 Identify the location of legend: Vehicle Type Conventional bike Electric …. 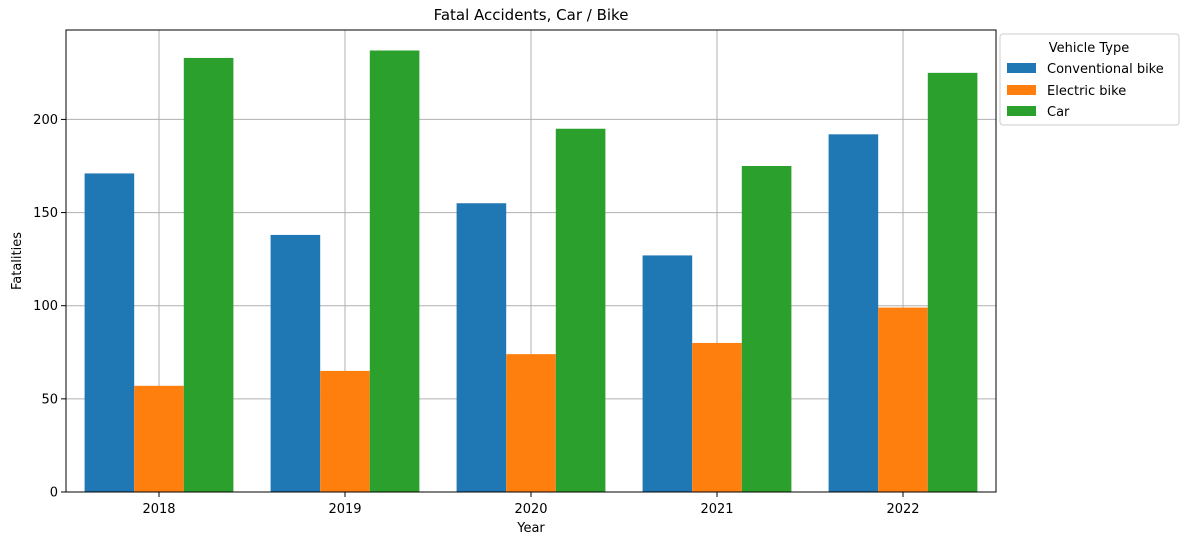
(1089, 79).